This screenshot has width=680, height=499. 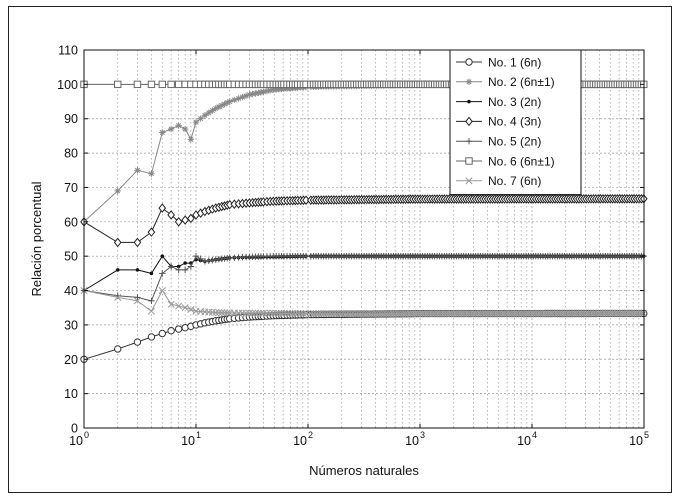 I want to click on y-tick-label: 50, so click(x=71, y=257).